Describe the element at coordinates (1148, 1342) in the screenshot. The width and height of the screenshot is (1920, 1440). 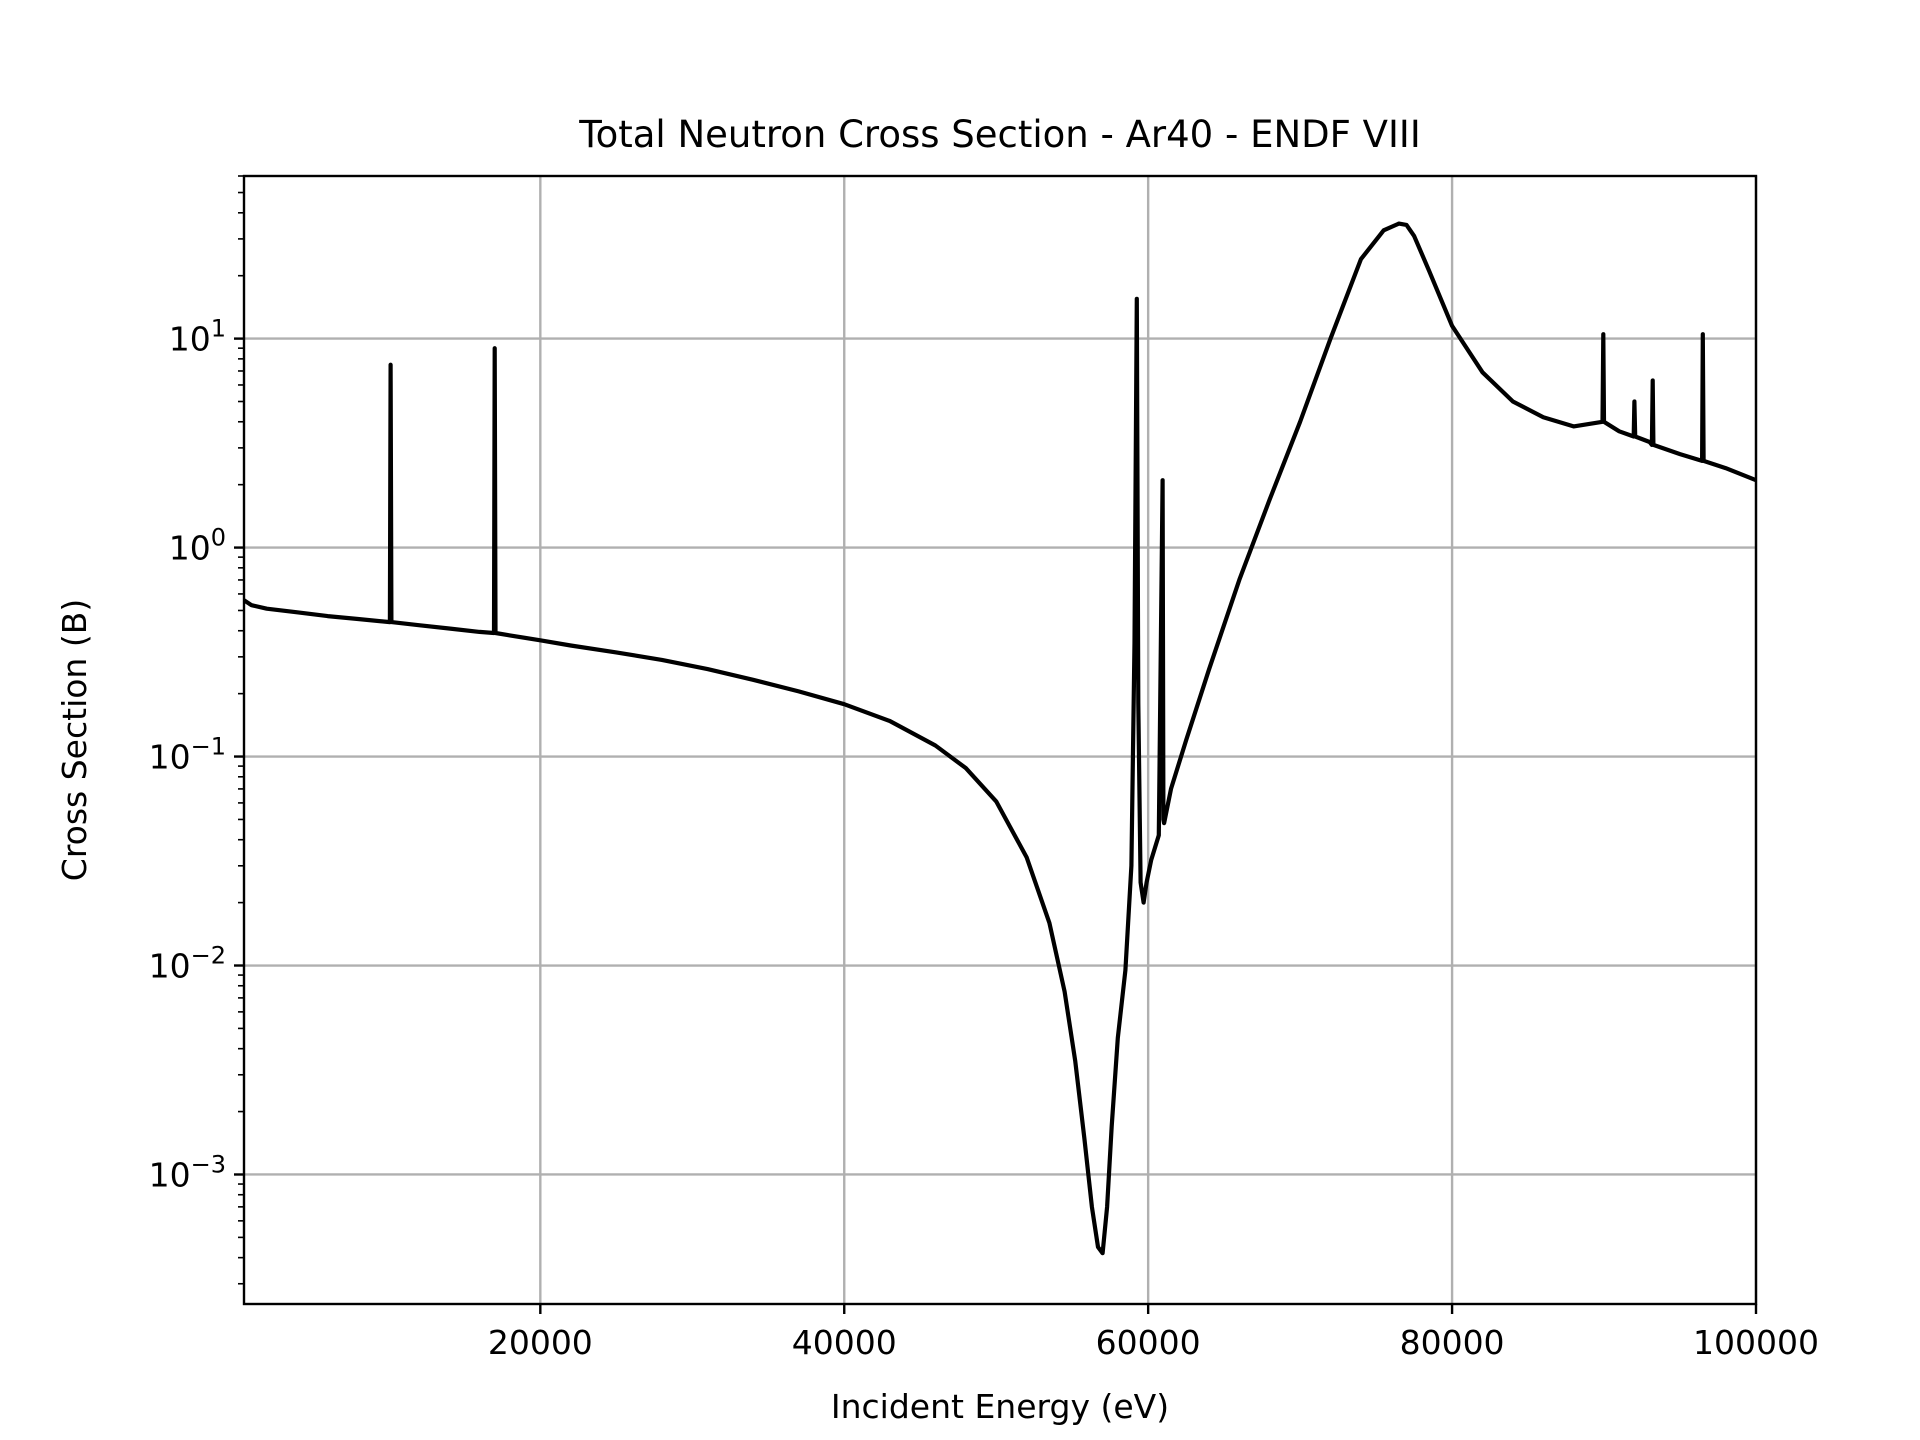
I see `x-tick-label: 60000` at that location.